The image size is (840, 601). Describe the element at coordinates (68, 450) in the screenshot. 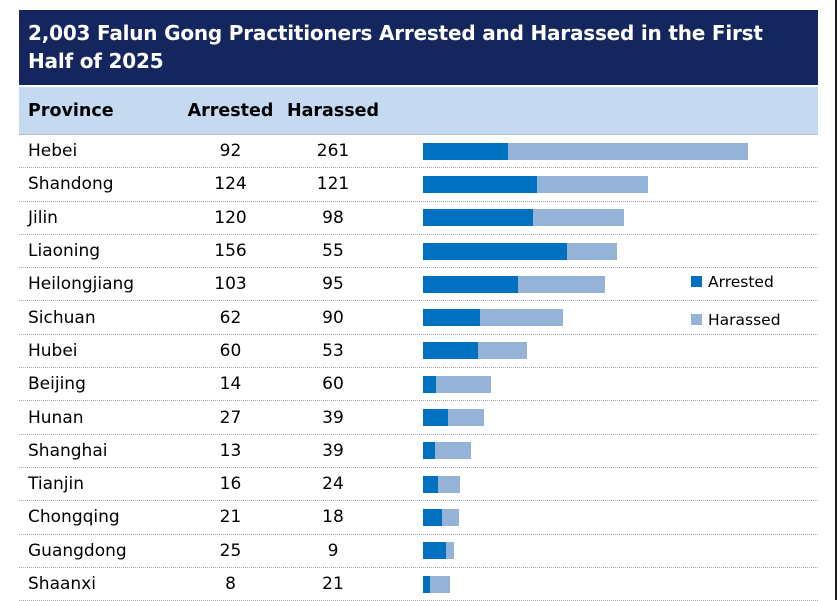

I see `province-cell: Shanghai` at that location.